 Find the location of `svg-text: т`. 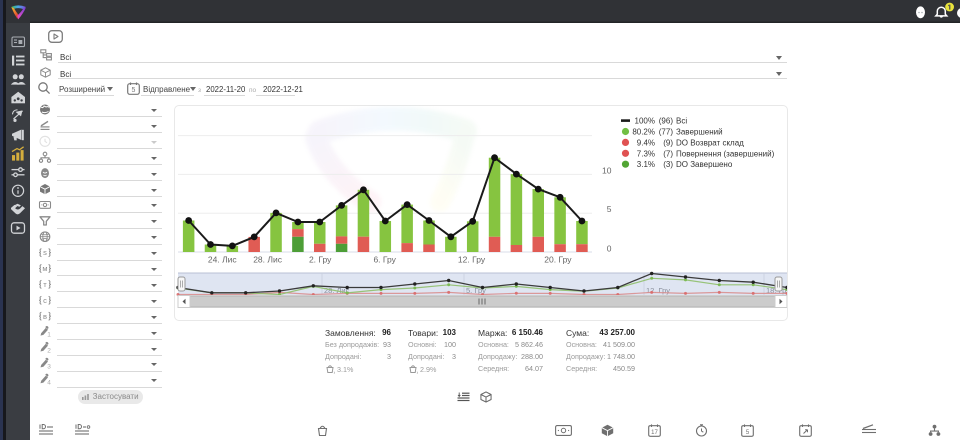

svg-text: т is located at coordinates (45, 284).